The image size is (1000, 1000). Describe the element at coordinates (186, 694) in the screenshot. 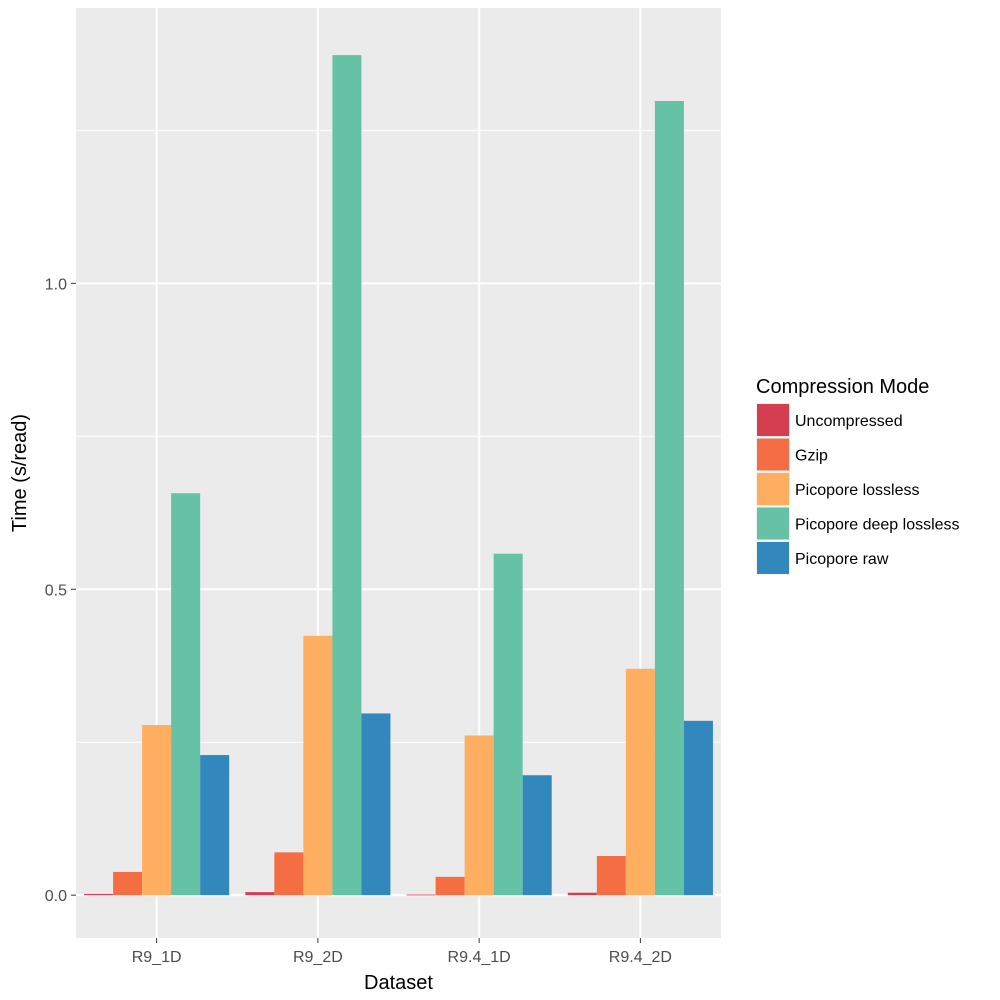

I see `bar-picopore-deep-lossless-r9-1d` at that location.